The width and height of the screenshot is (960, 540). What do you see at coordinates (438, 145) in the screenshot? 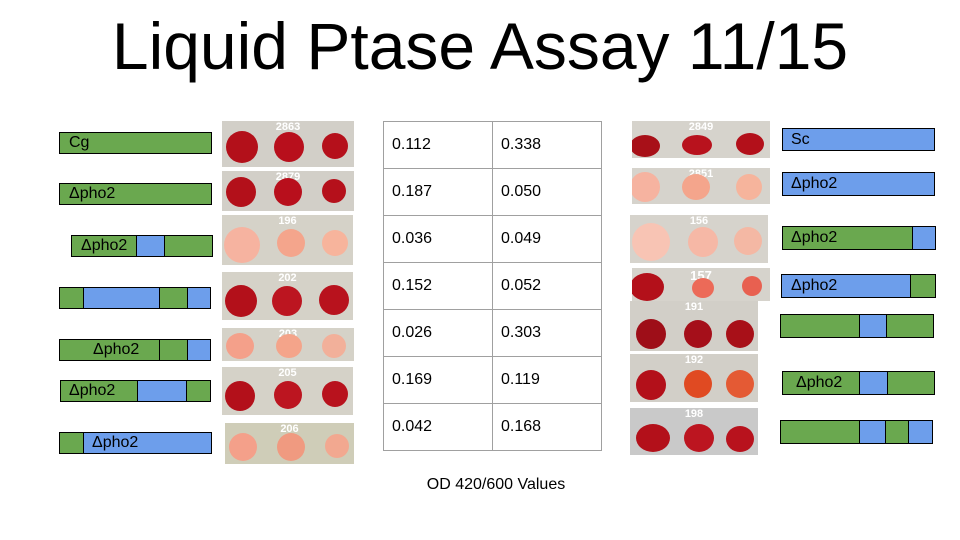
I see `table-cell: 0.112` at bounding box center [438, 145].